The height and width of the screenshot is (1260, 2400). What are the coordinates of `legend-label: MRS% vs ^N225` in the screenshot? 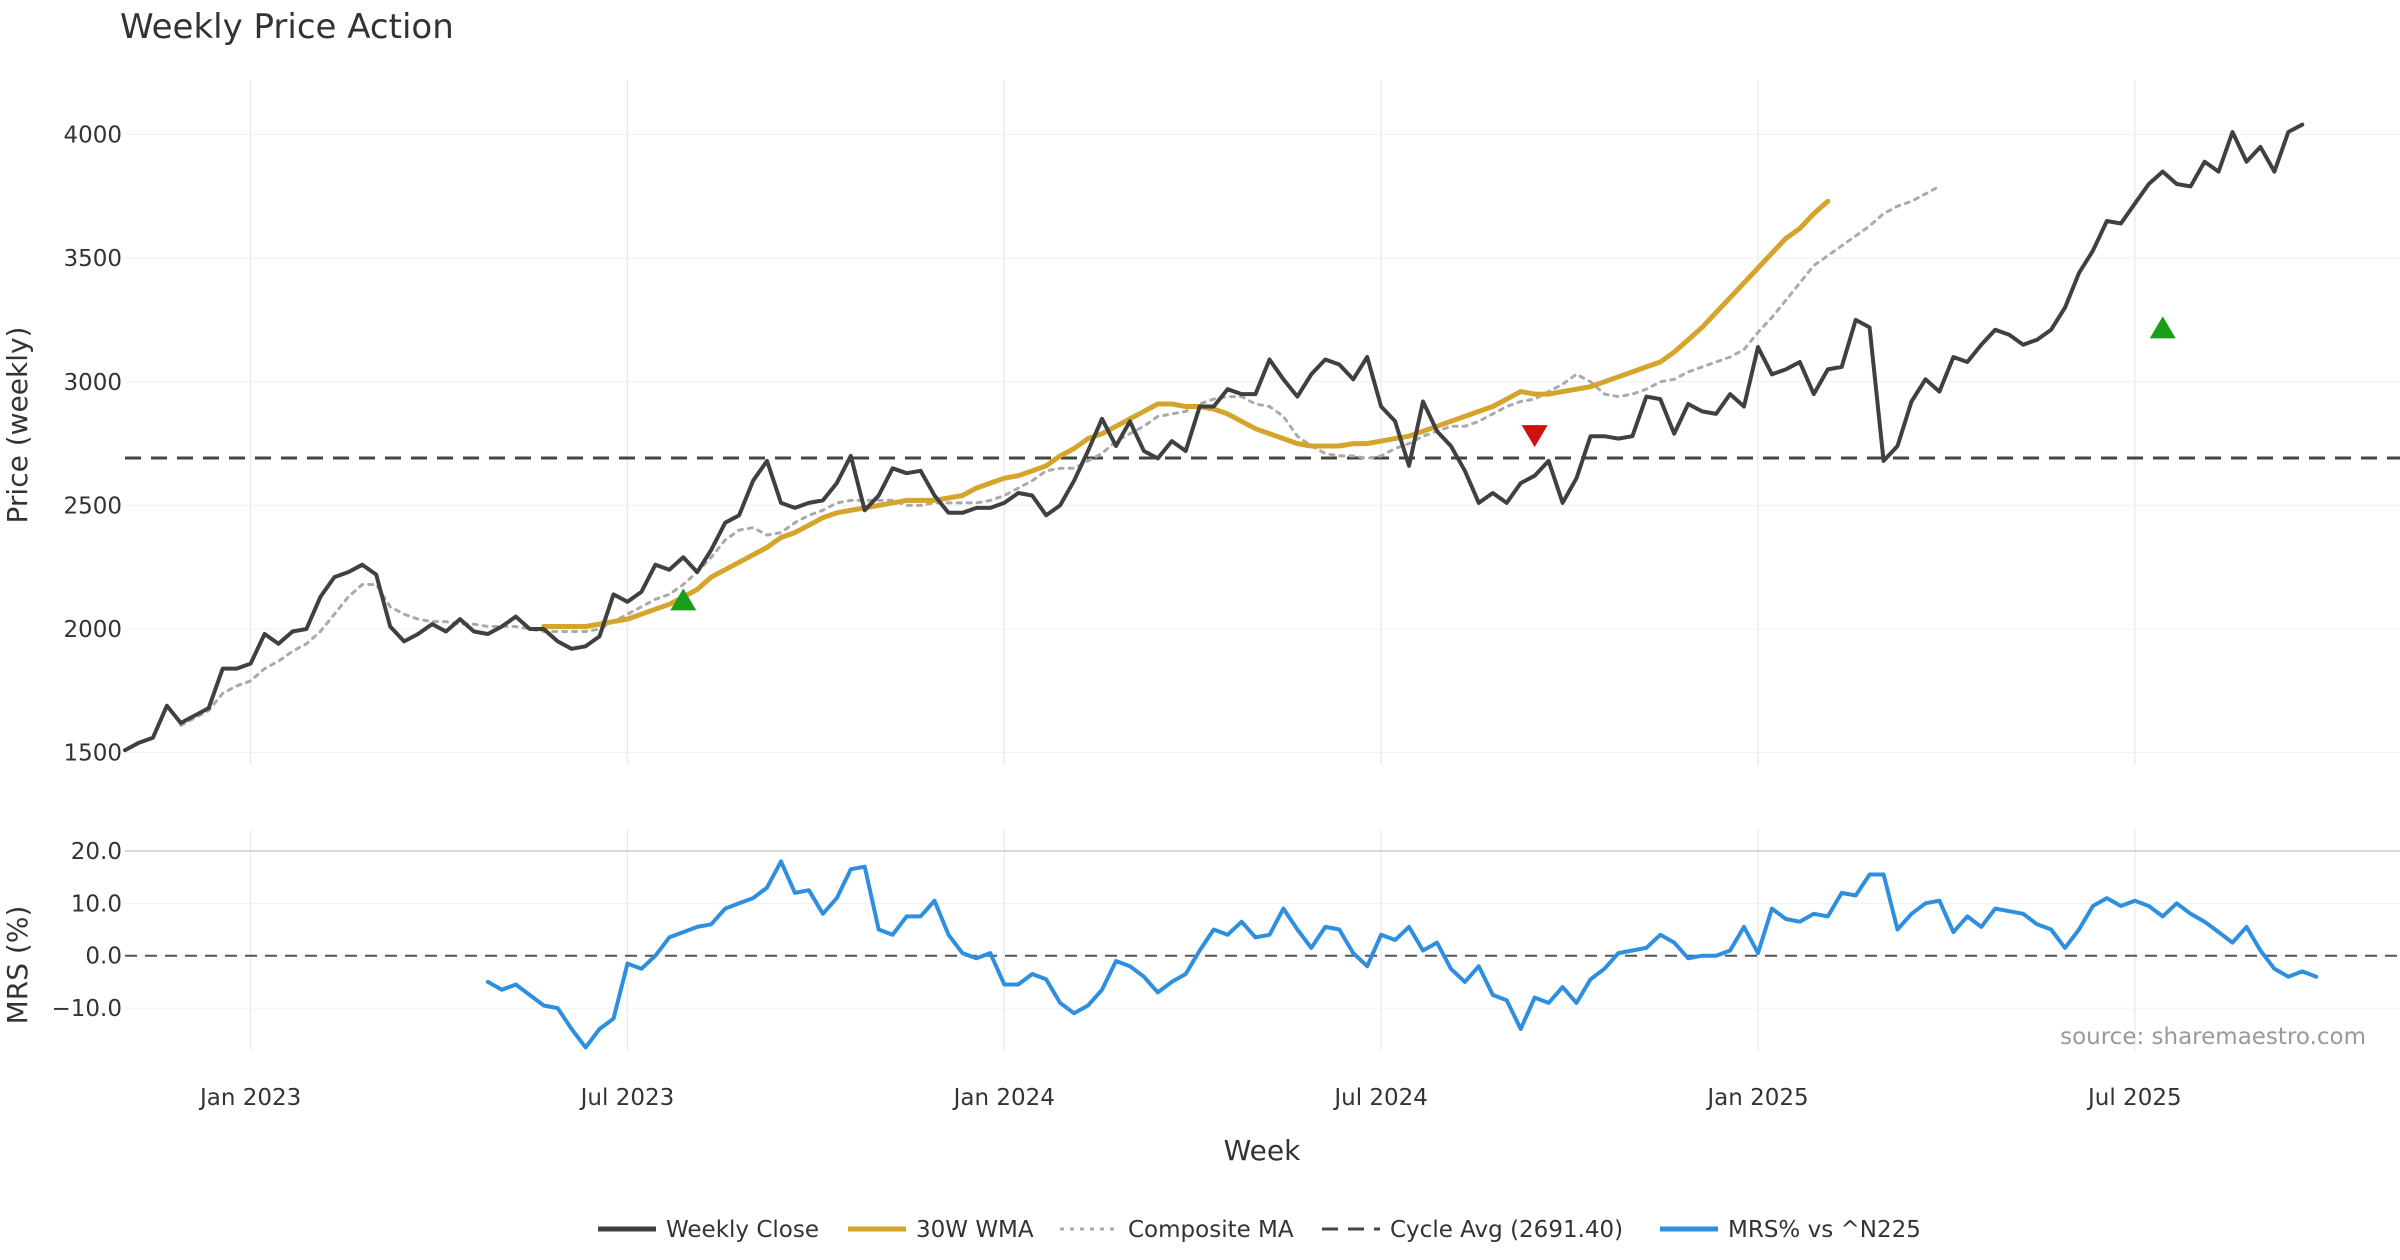 It's located at (1824, 1230).